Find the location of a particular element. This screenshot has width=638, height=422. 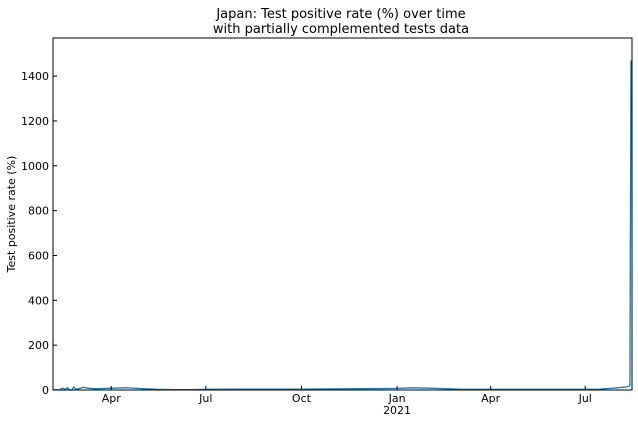

y-tick-label-400: 400 is located at coordinates (38, 300).